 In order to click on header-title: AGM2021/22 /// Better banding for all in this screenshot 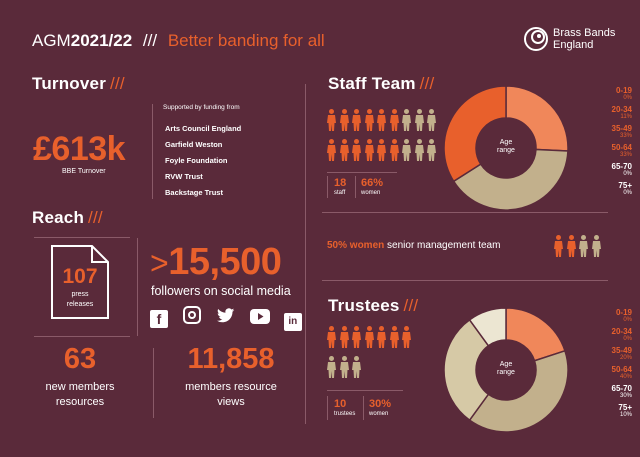, I will do `click(178, 41)`.